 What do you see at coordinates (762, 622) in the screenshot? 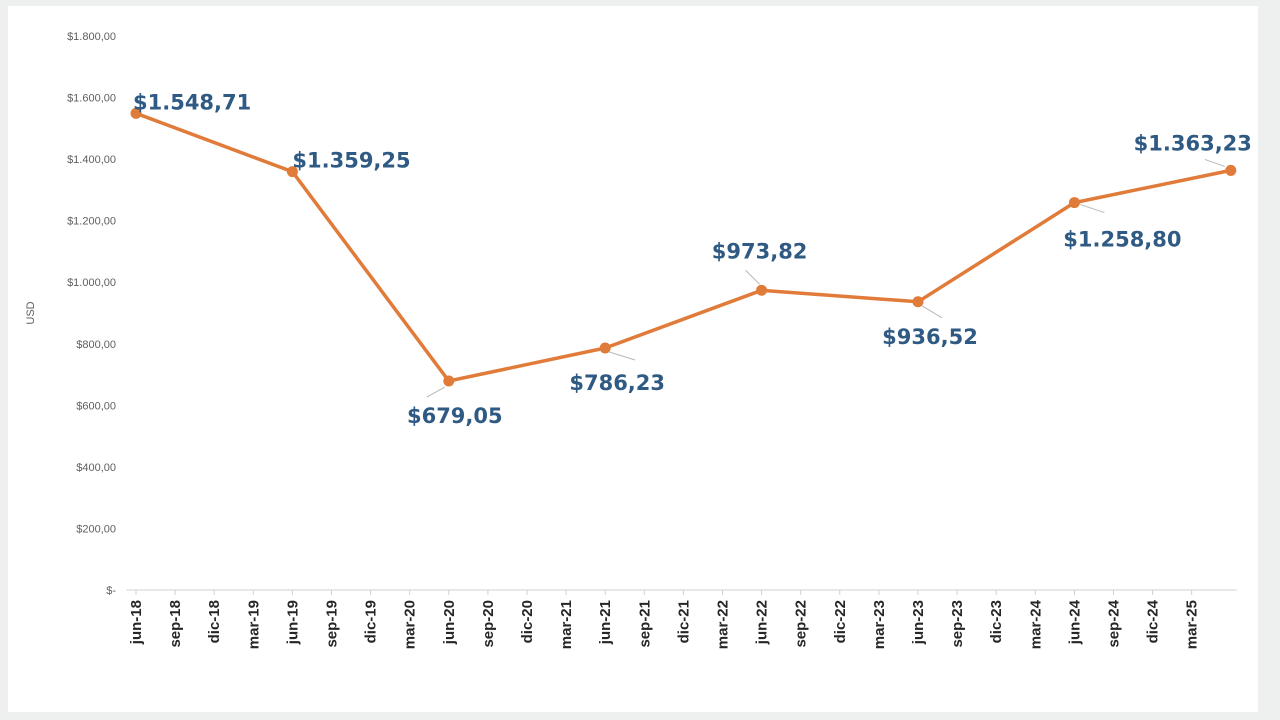
I see `x-tick-label: jun-22` at bounding box center [762, 622].